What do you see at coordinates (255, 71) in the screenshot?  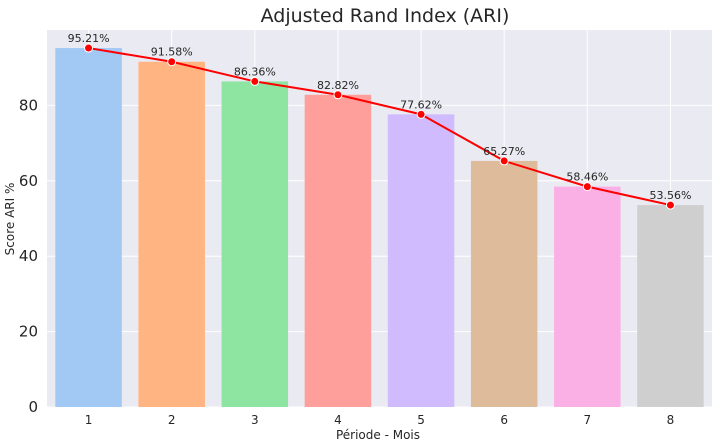 I see `data-label: 86.36%` at bounding box center [255, 71].